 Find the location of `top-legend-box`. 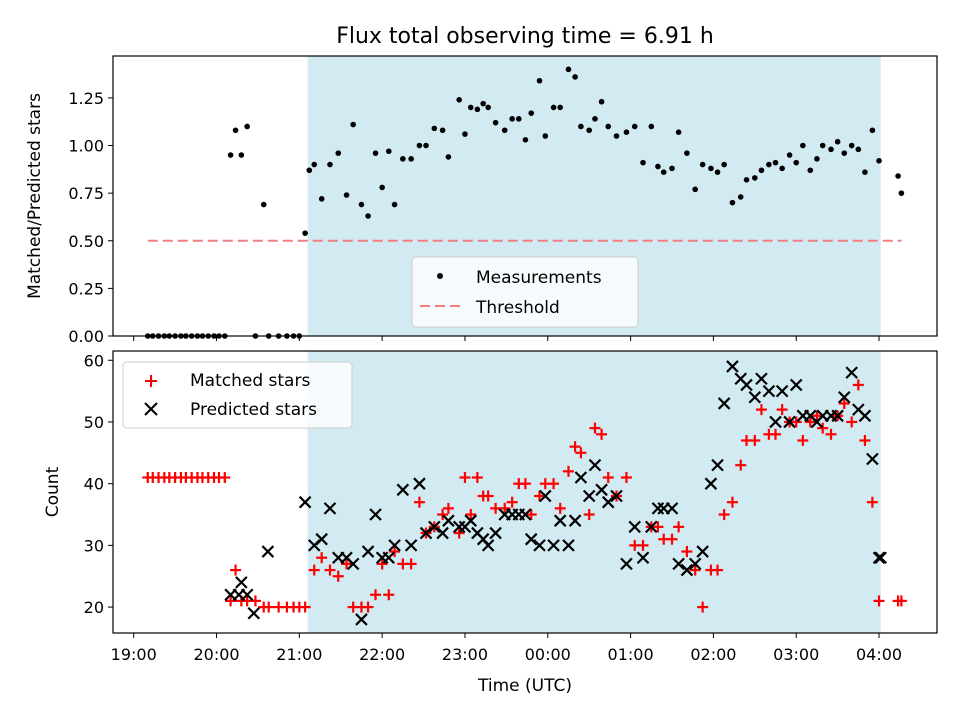

top-legend-box is located at coordinates (525, 292).